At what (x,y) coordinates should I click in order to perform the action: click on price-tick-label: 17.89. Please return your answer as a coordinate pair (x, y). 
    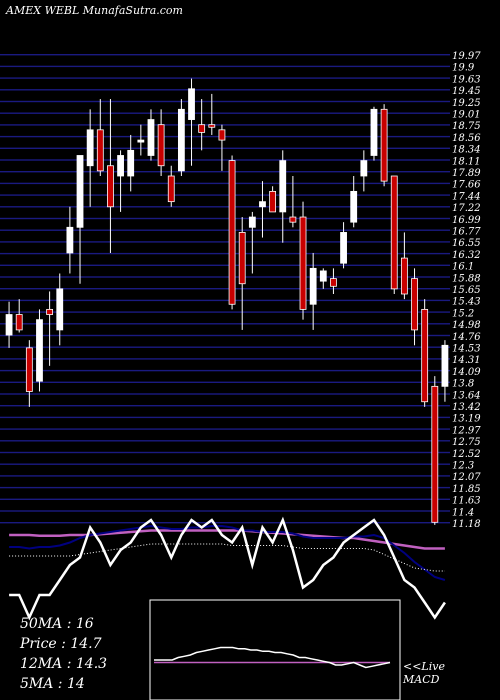
    Looking at the image, I should click on (466, 173).